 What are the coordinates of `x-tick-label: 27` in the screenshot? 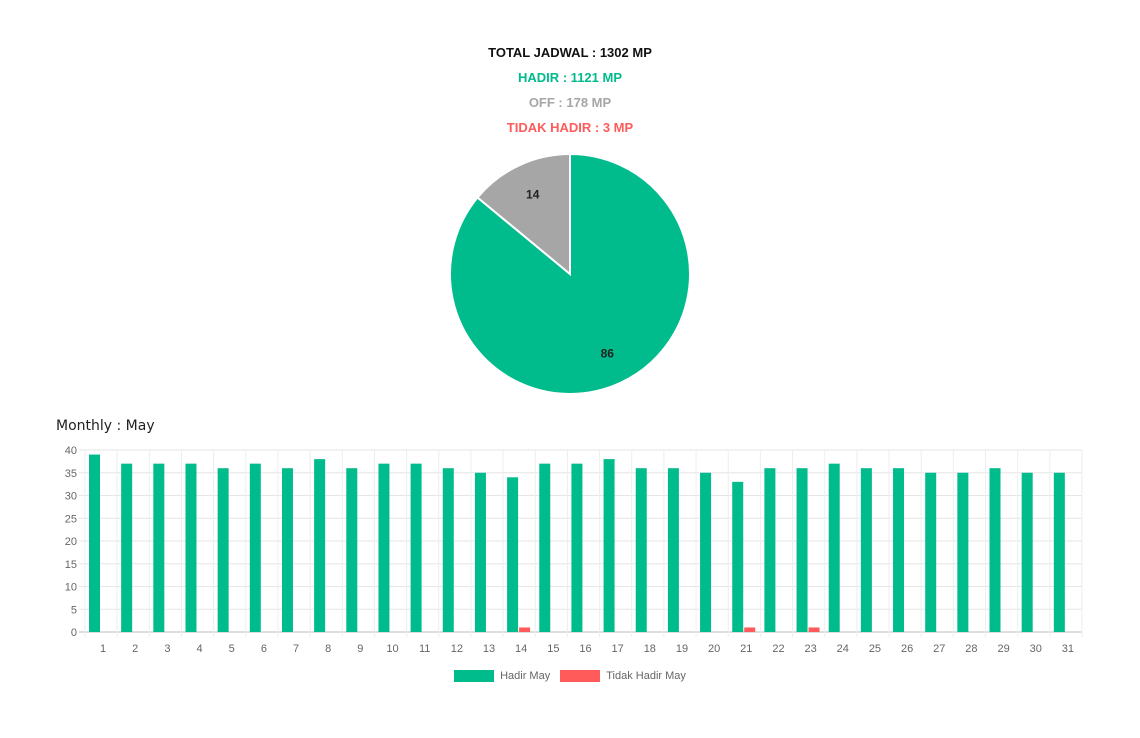 It's located at (939, 649).